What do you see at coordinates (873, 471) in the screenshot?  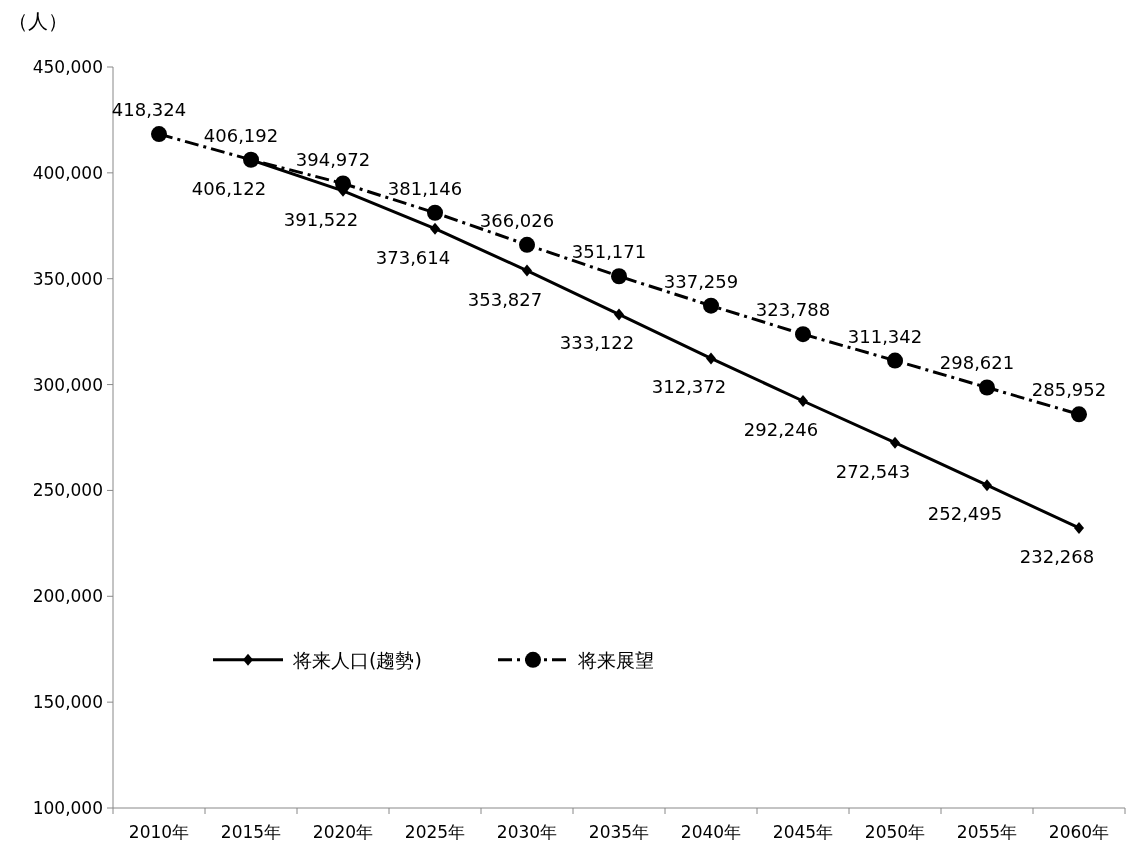 I see `data-label: 272,543` at bounding box center [873, 471].